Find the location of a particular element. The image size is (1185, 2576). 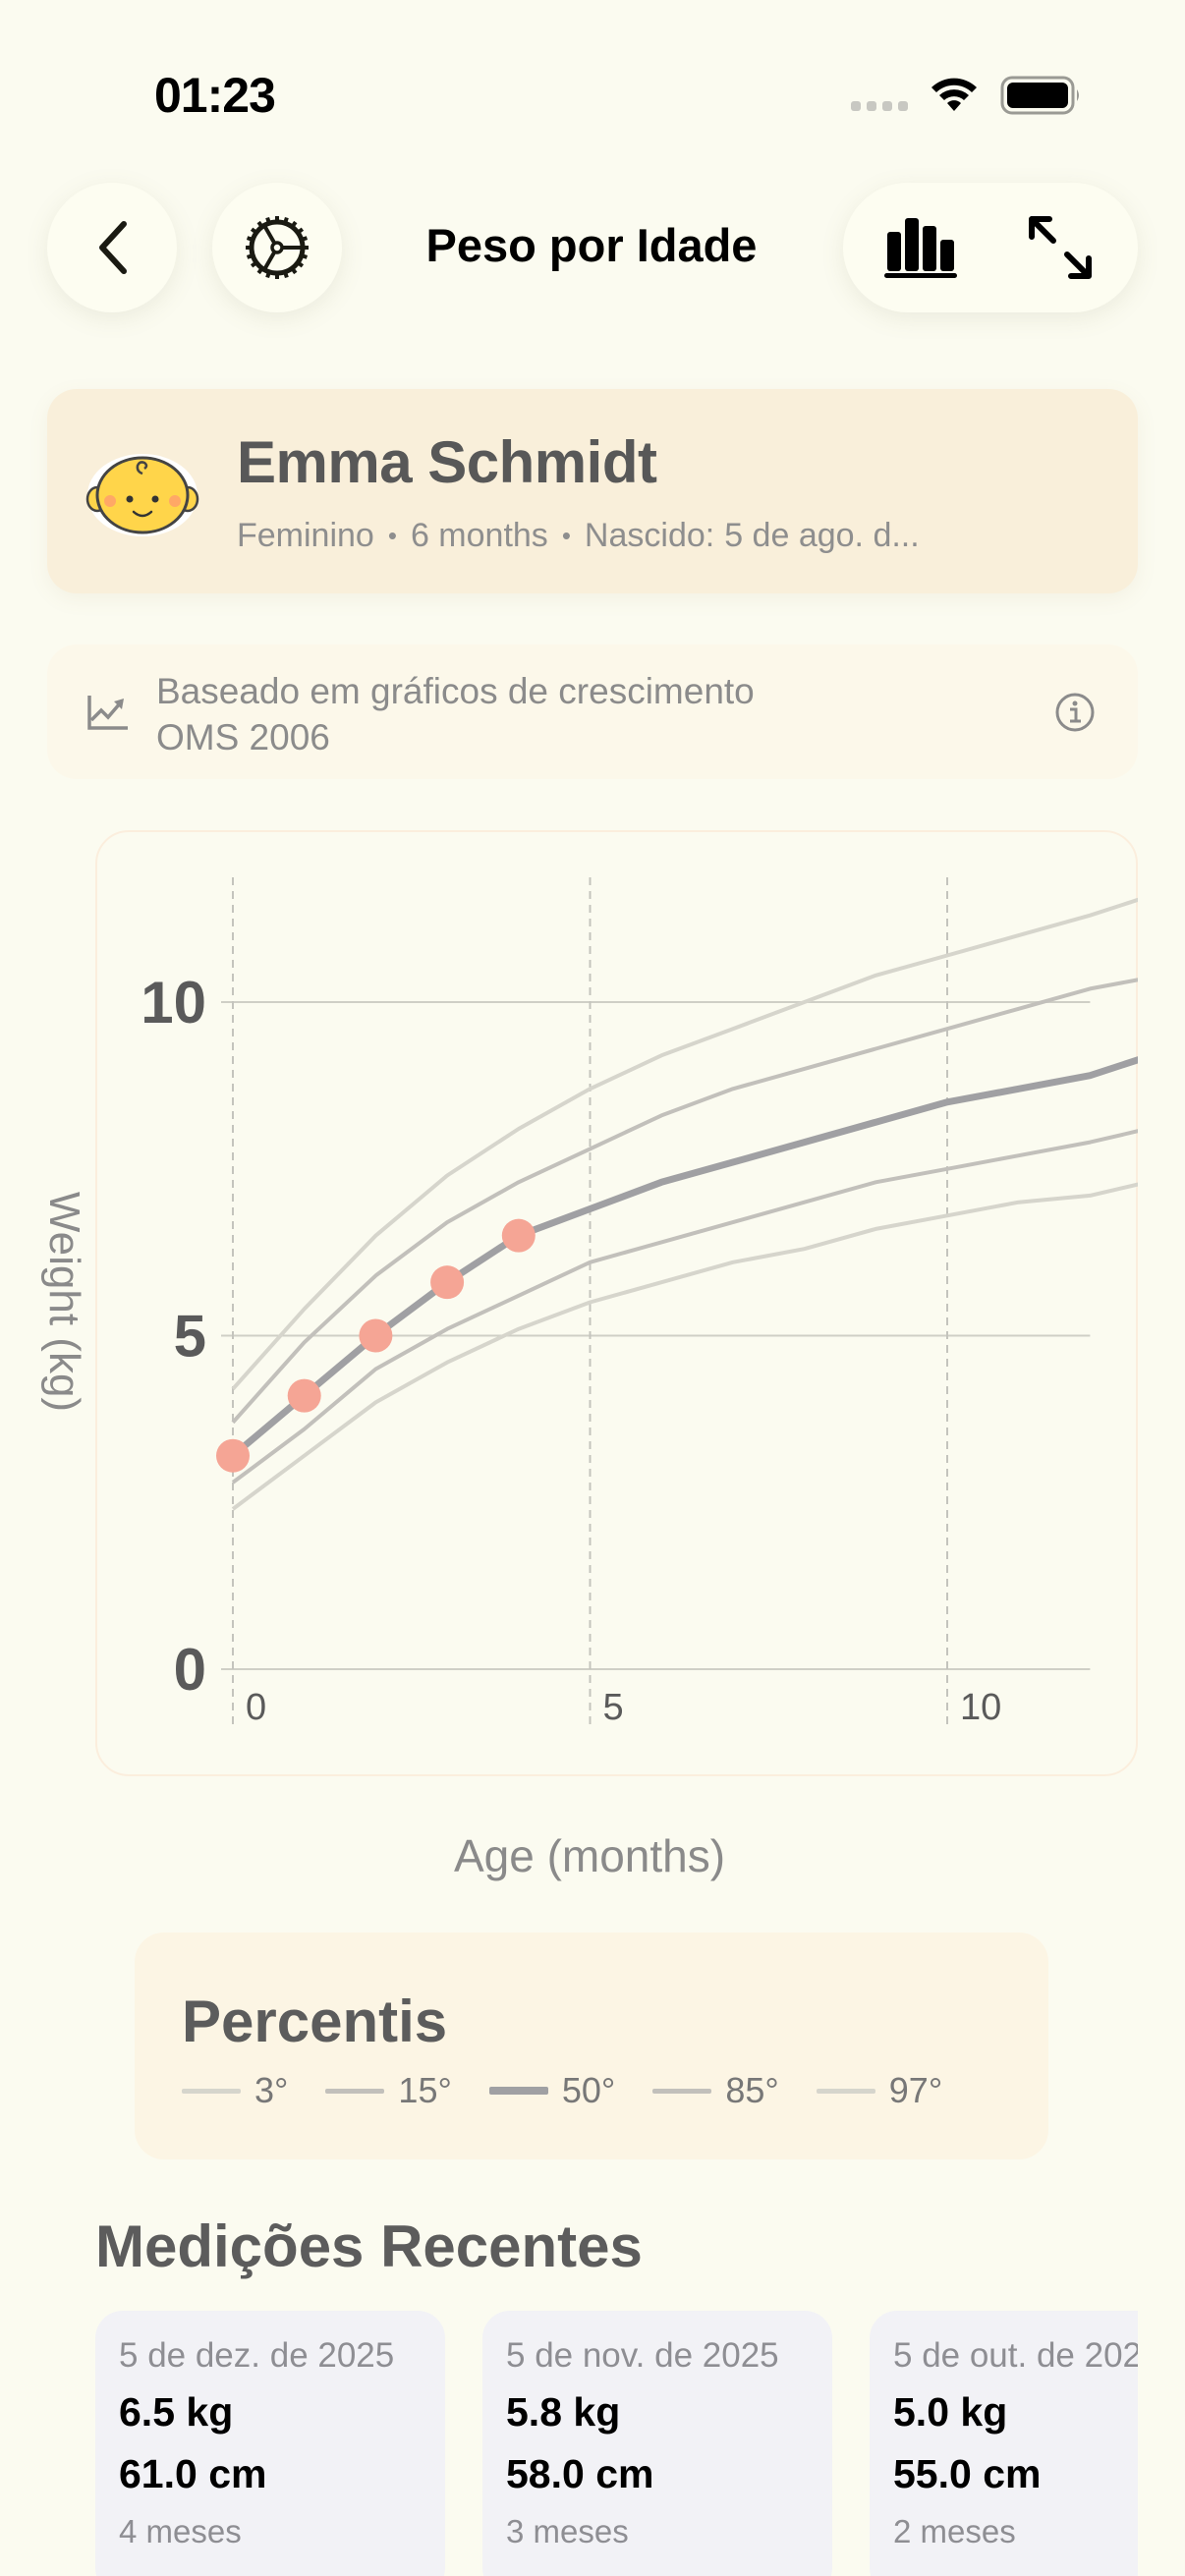

measurement-date: 5 de nov. de 2025 is located at coordinates (643, 2355).